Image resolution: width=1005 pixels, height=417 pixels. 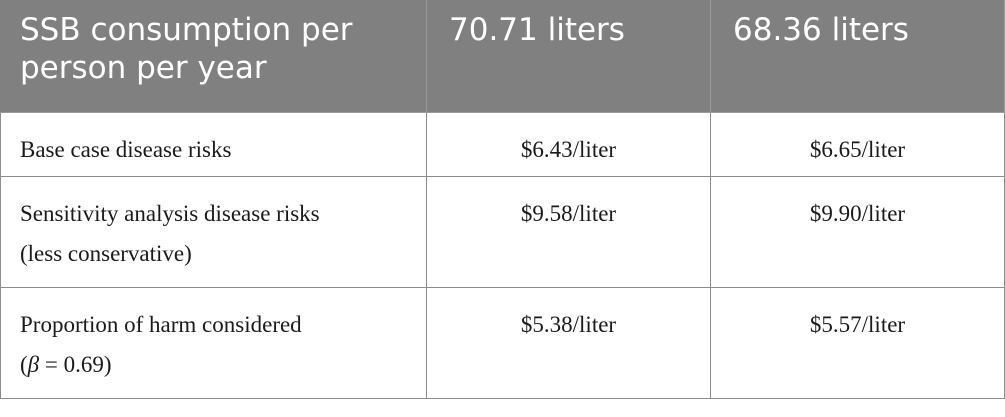 I want to click on cell-value: $5.57/liter, so click(x=857, y=342).